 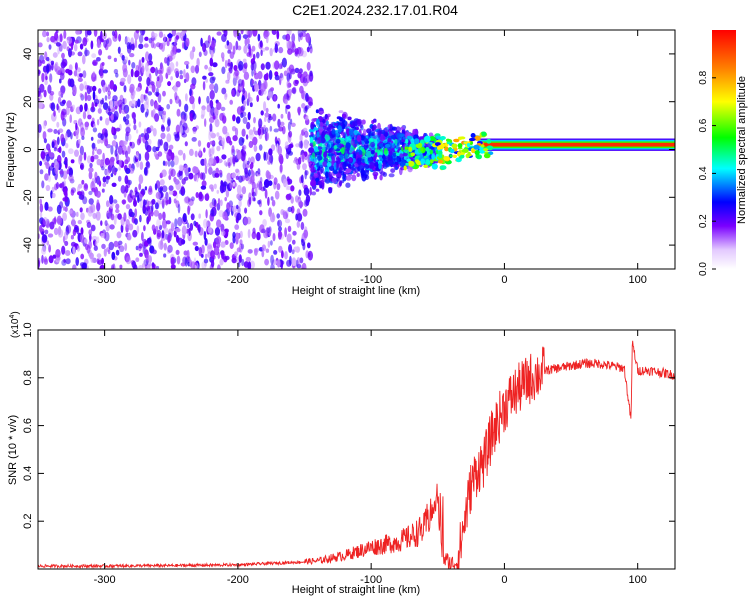 I want to click on spectrogram-x-label: Height of straight line (km), so click(x=356, y=291).